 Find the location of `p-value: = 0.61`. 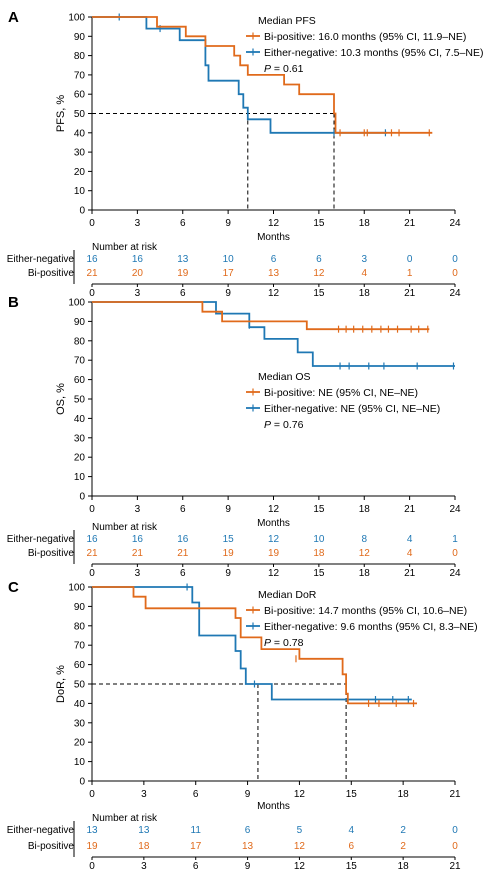

p-value: = 0.61 is located at coordinates (287, 69).